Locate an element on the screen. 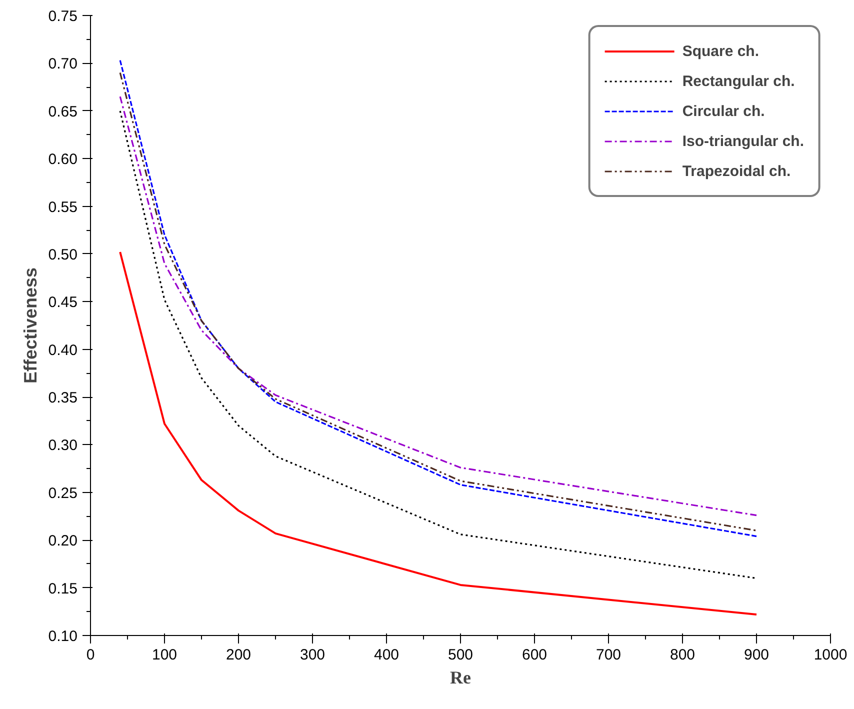  y-tick-label: 0.15 is located at coordinates (63, 589).